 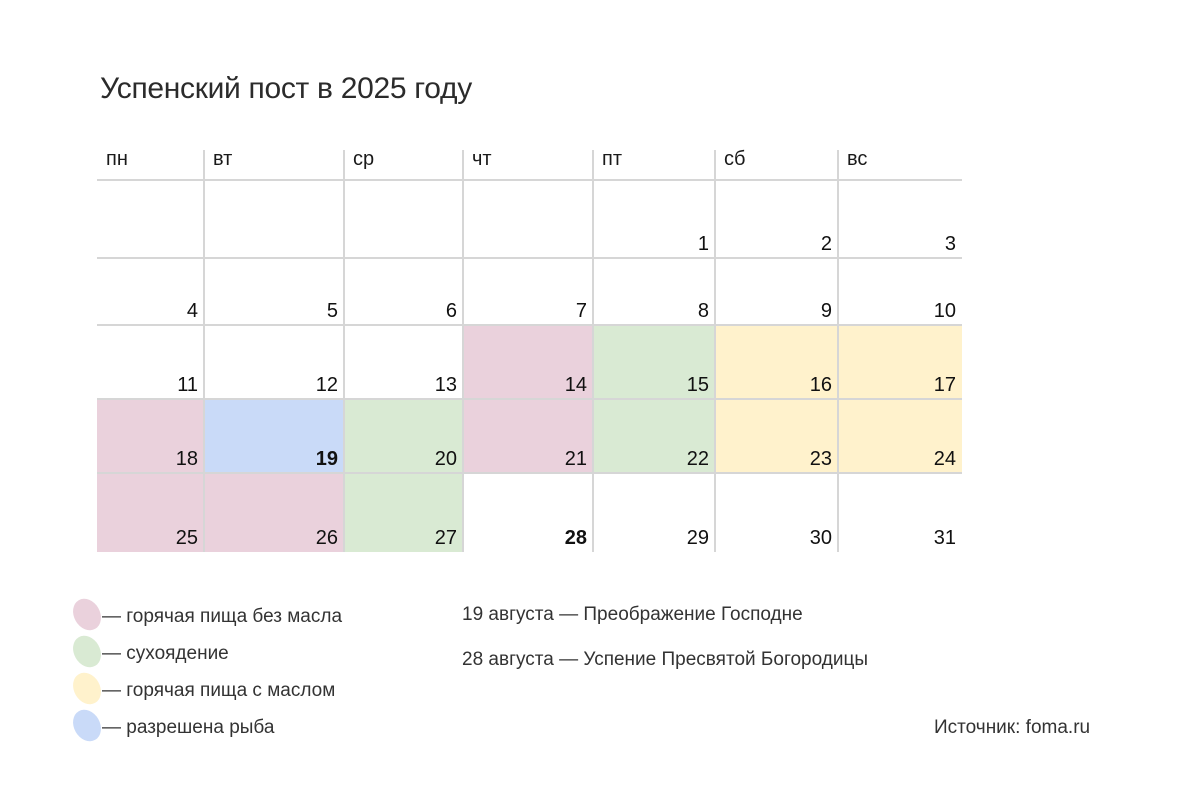 I want to click on day-cell-12: 12, so click(x=274, y=362).